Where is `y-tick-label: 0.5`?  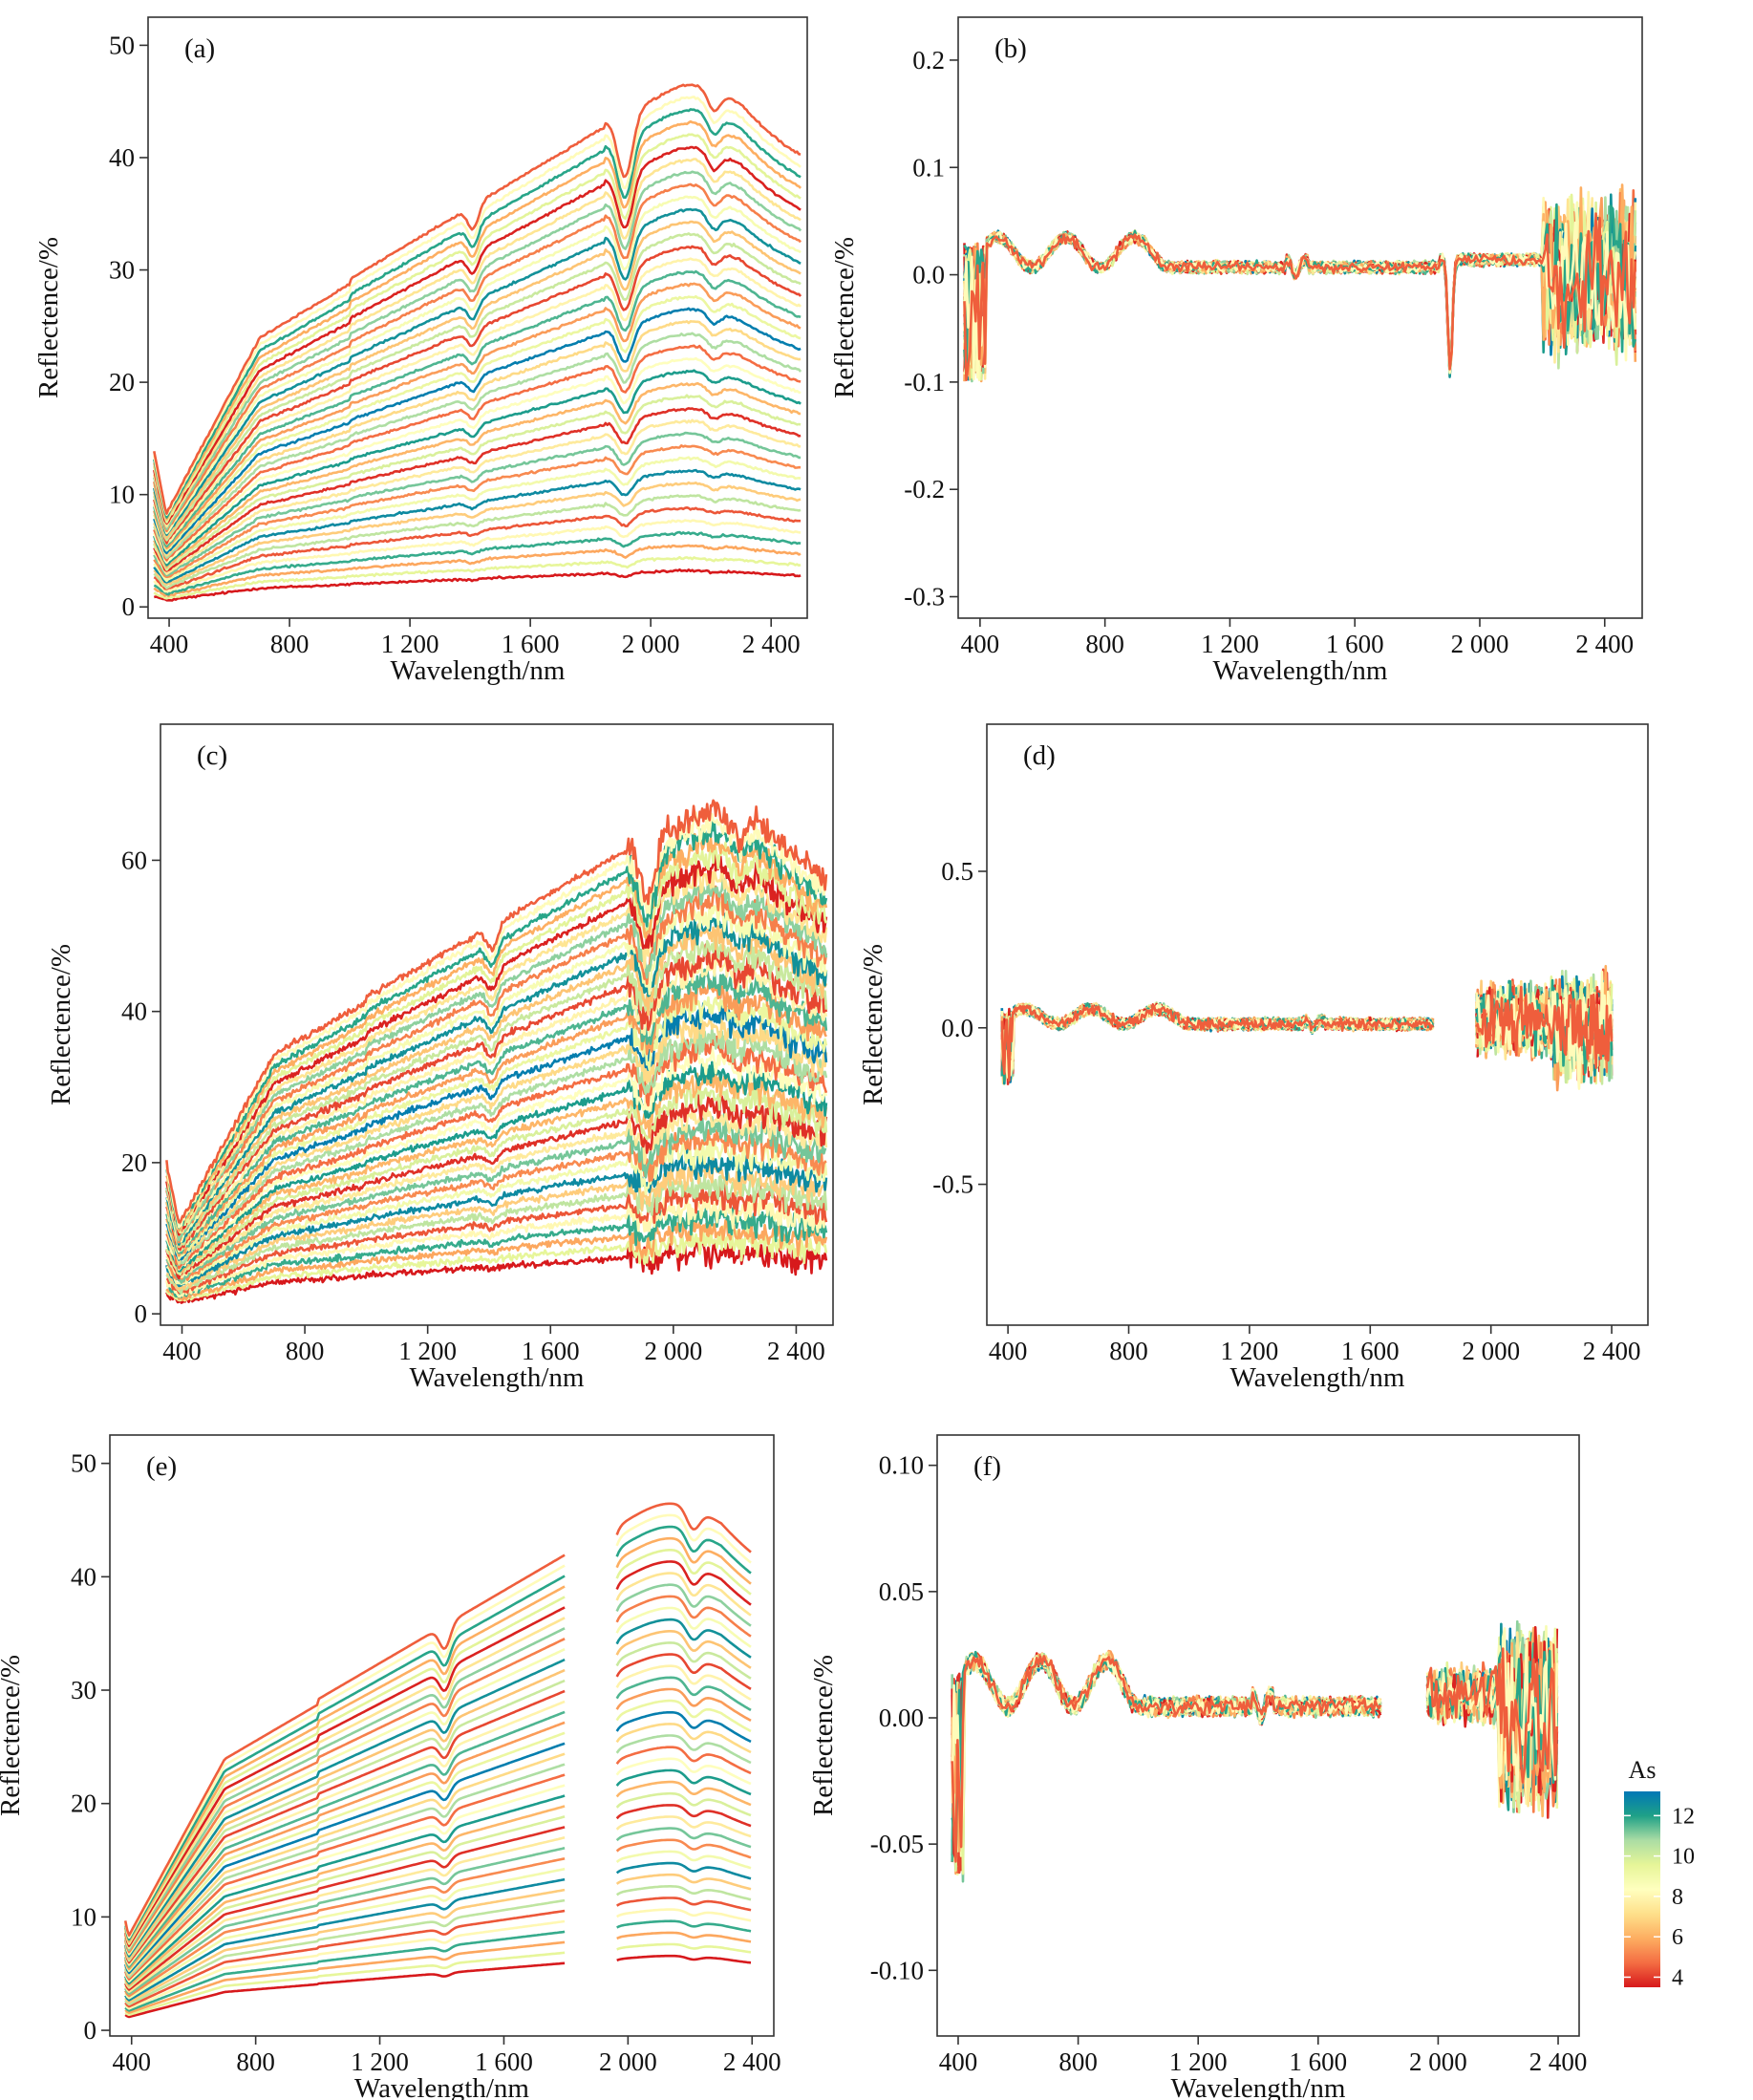 y-tick-label: 0.5 is located at coordinates (957, 871).